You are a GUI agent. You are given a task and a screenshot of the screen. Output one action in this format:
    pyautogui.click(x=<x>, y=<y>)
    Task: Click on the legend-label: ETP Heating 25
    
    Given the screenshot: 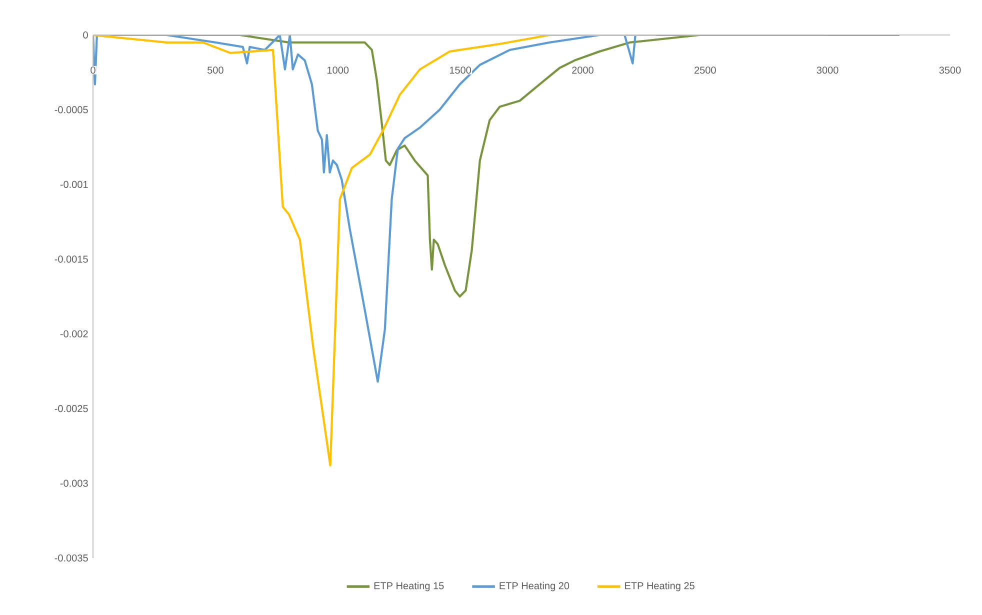 What is the action you would take?
    pyautogui.click(x=659, y=587)
    